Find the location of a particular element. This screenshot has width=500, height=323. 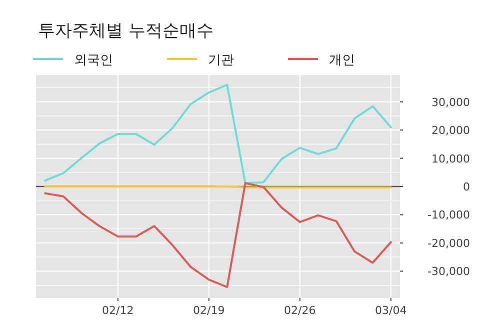

y-tick-label: 20,000 is located at coordinates (451, 131).